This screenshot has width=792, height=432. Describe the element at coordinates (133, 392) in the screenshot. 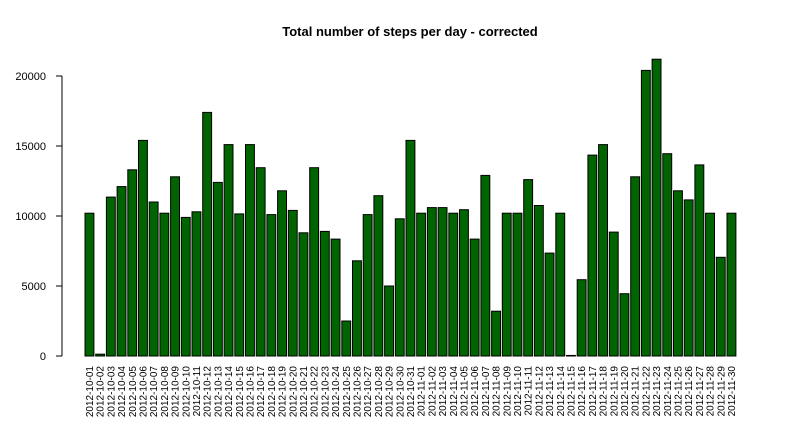

I see `x-tick-label: 2012-10-05` at that location.